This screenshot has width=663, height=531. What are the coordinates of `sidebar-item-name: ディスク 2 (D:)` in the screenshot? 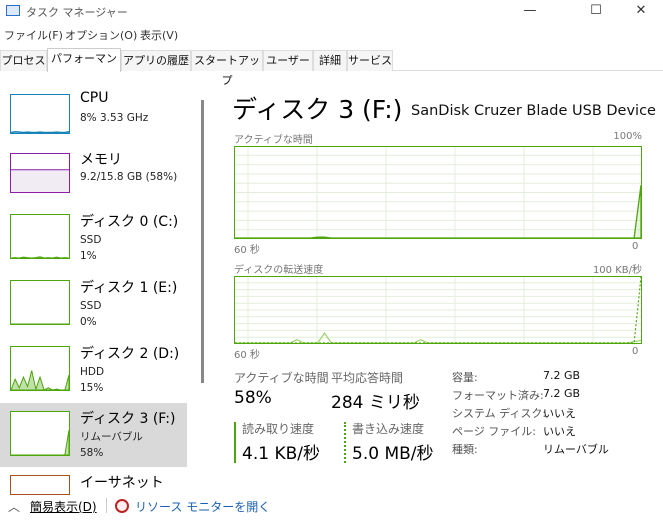 It's located at (130, 354).